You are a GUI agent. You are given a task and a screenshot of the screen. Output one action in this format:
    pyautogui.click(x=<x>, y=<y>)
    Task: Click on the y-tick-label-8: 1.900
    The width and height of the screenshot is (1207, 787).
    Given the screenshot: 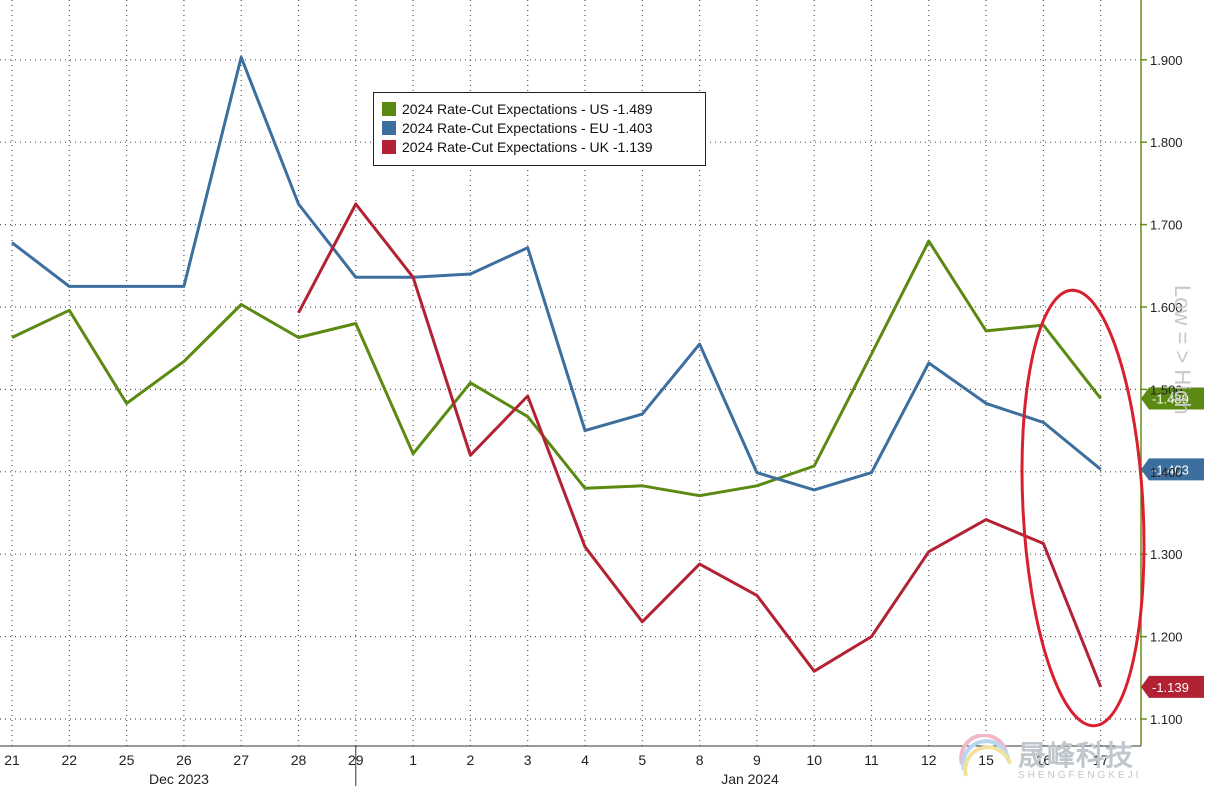 What is the action you would take?
    pyautogui.click(x=1166, y=60)
    